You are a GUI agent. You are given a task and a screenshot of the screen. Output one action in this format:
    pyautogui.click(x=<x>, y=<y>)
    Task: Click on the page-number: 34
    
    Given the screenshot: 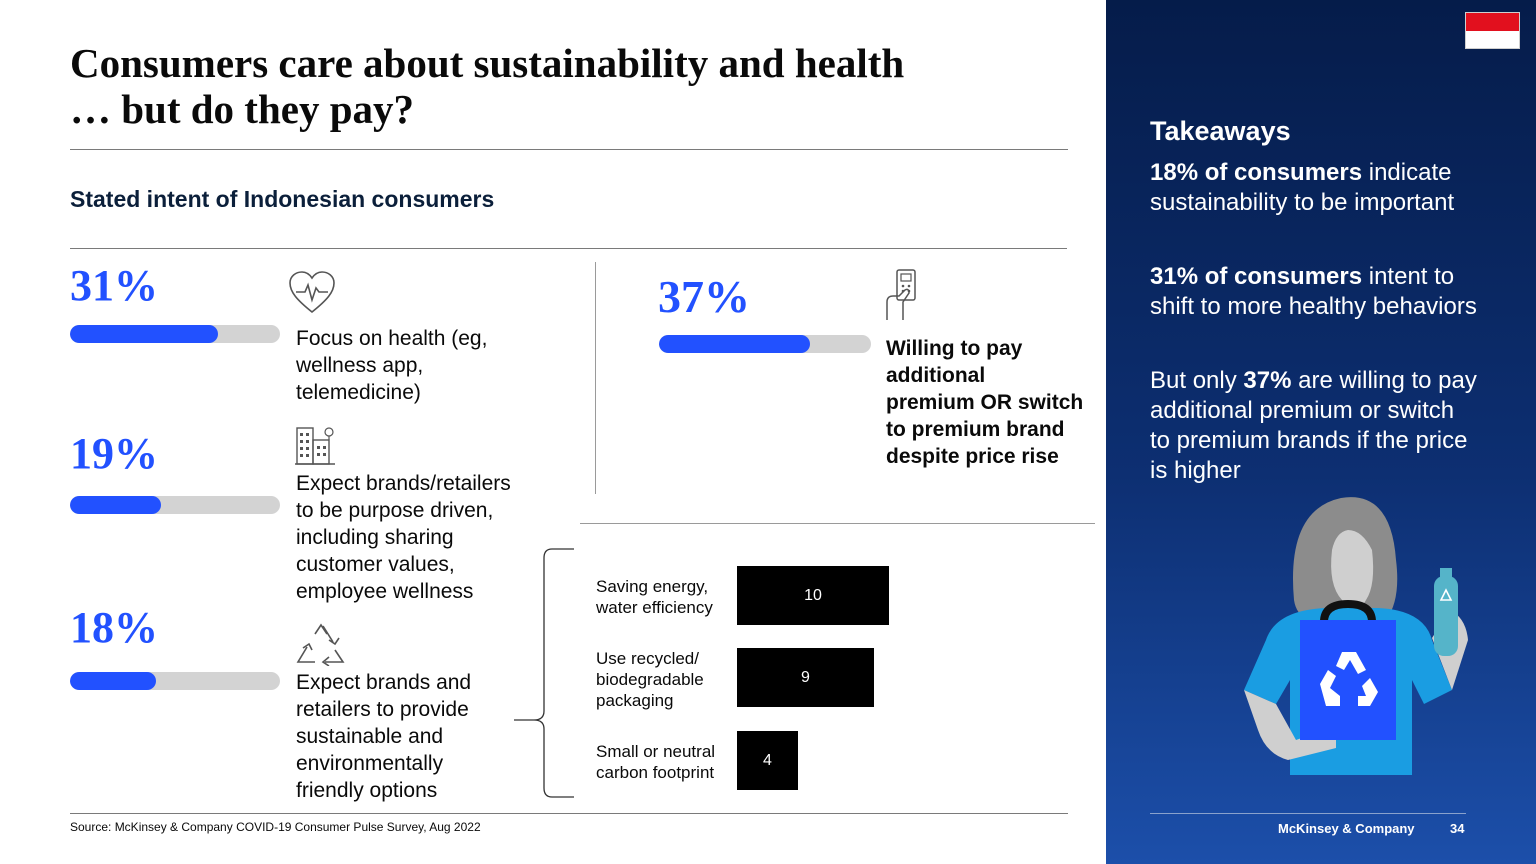 What is the action you would take?
    pyautogui.click(x=1457, y=828)
    